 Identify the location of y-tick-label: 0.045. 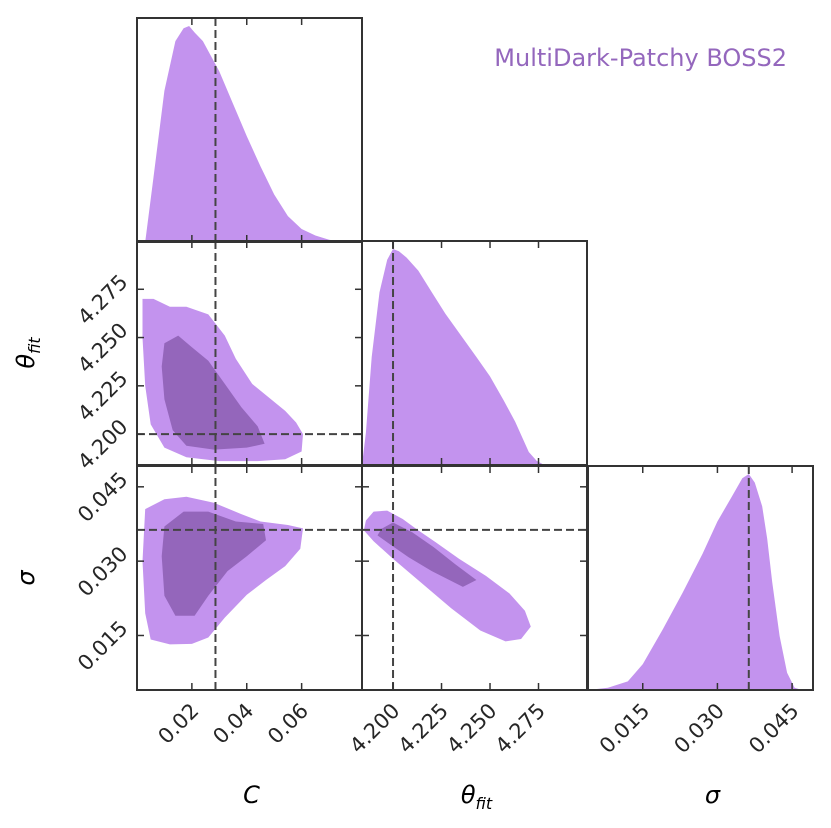
(102, 496).